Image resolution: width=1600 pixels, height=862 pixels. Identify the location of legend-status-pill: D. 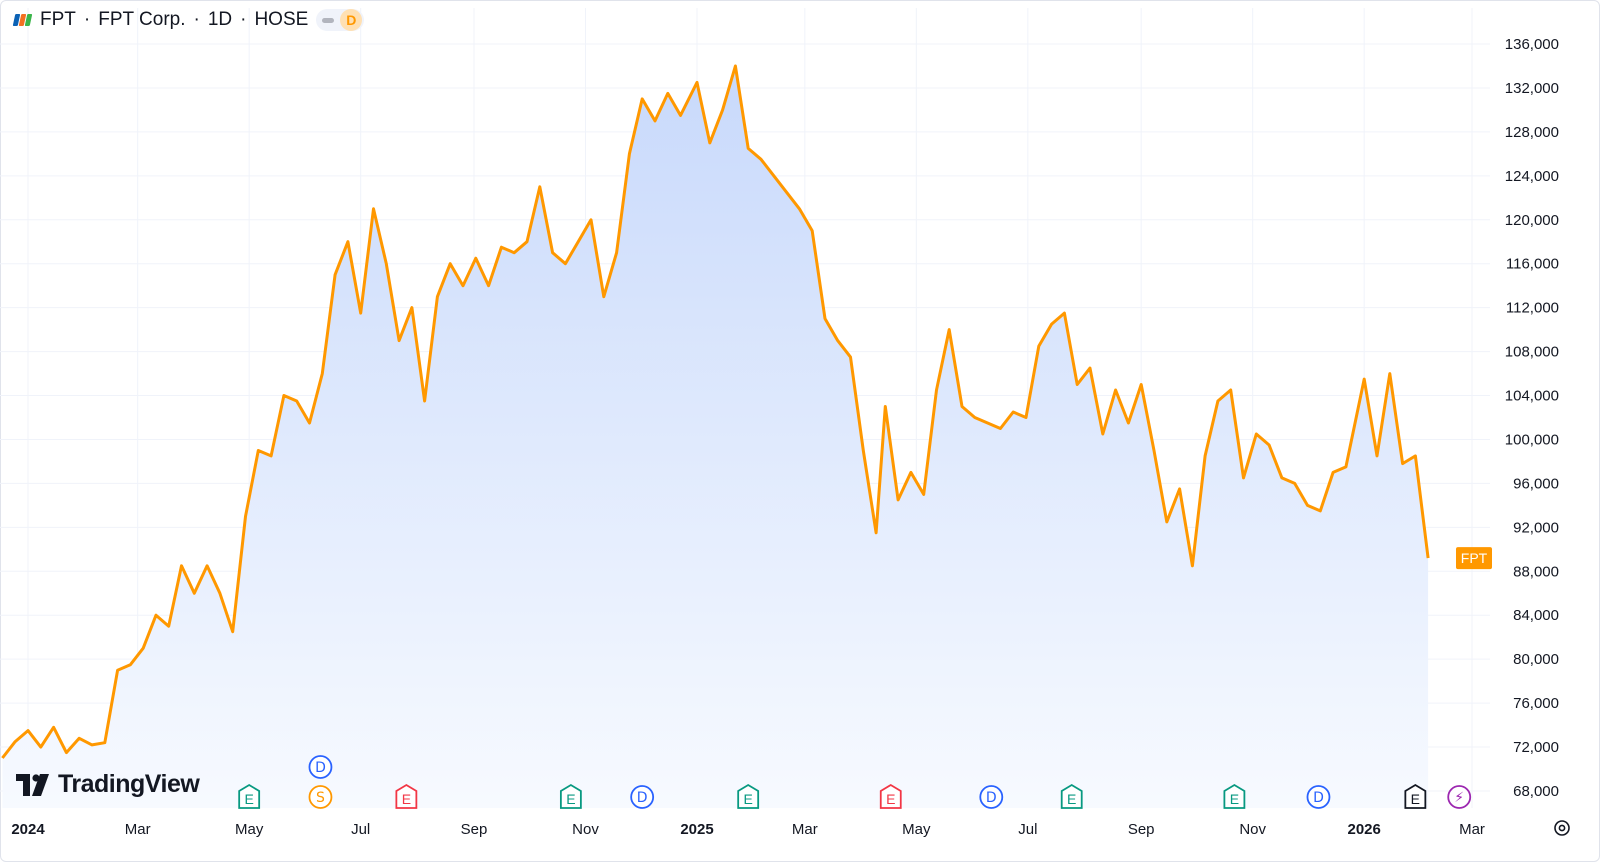
(340, 20).